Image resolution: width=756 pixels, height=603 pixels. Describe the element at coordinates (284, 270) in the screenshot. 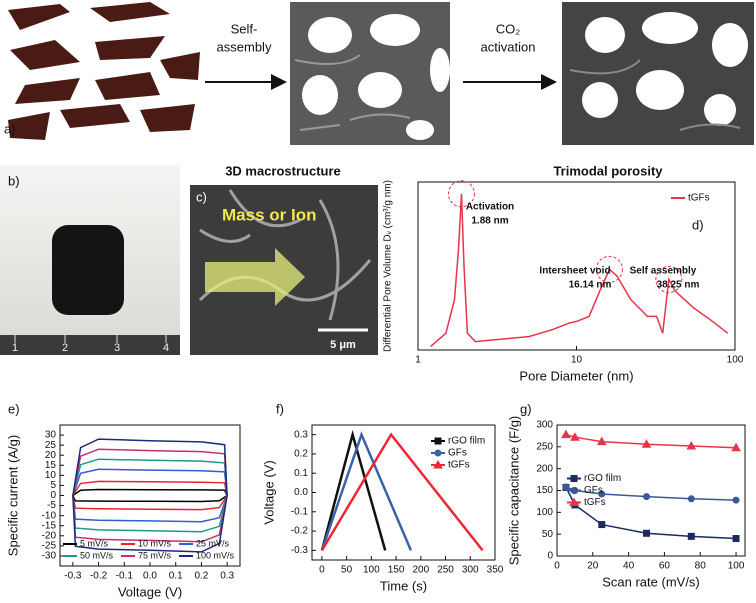

I see `sem-image` at that location.